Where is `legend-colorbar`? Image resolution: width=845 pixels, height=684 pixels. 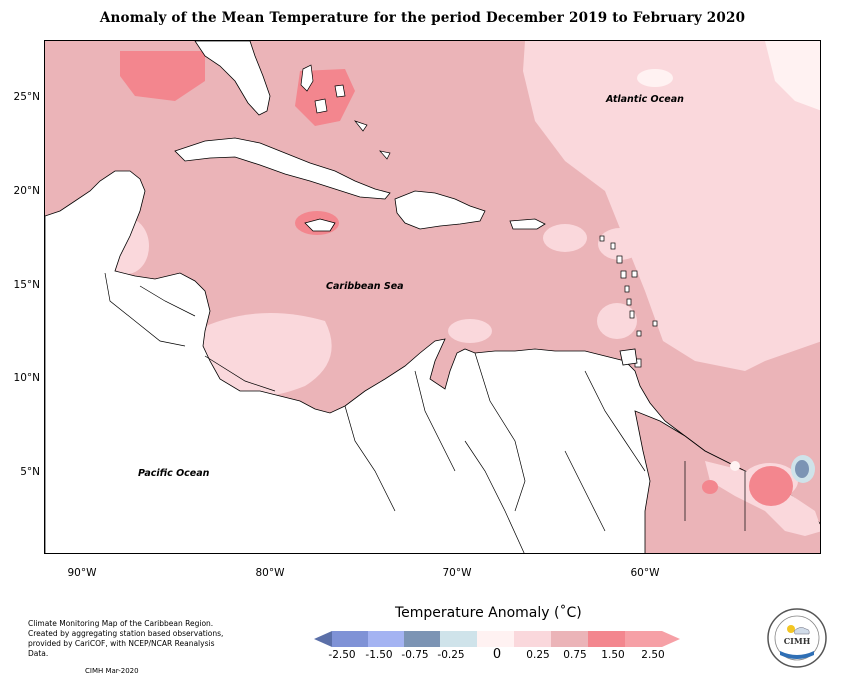
legend-colorbar is located at coordinates (497, 639).